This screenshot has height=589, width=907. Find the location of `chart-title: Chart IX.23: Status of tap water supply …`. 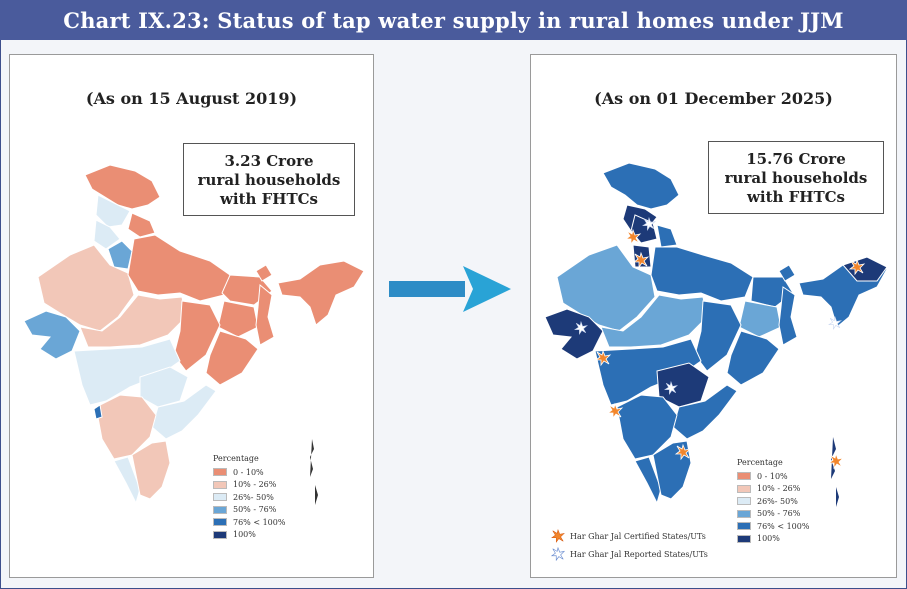

chart-title: Chart IX.23: Status of tap water supply … is located at coordinates (453, 20).